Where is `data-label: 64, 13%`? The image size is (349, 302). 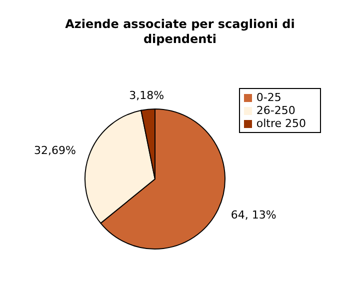 data-label: 64, 13% is located at coordinates (253, 215).